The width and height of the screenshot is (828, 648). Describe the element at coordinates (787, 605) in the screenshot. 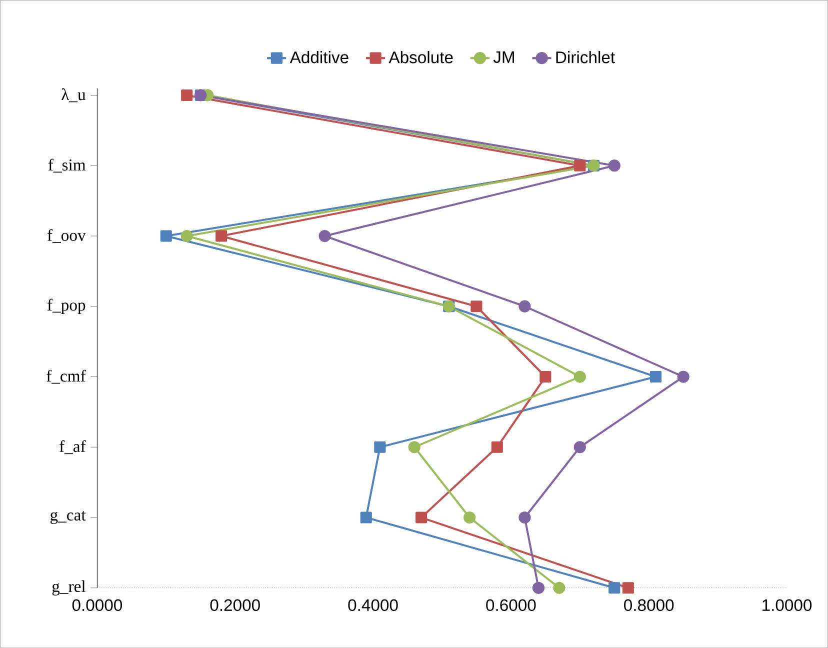

I see `x-tick-label: 1.0000` at that location.